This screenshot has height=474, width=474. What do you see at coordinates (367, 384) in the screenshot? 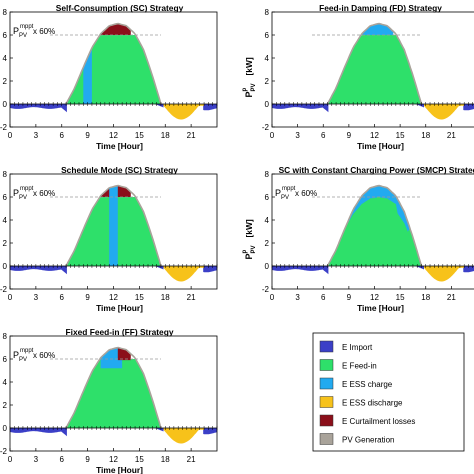
I see `legend-label: E ESS charge` at bounding box center [367, 384].